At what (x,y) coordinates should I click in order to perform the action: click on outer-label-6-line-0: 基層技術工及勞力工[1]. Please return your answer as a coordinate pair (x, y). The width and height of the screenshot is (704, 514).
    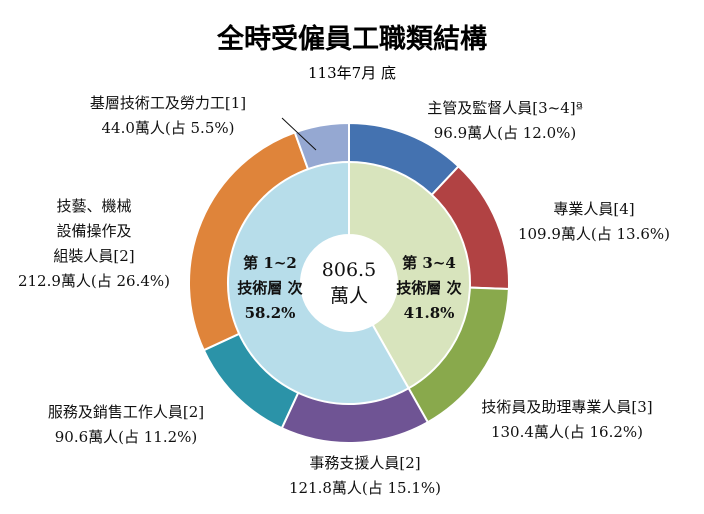
    Looking at the image, I should click on (168, 103).